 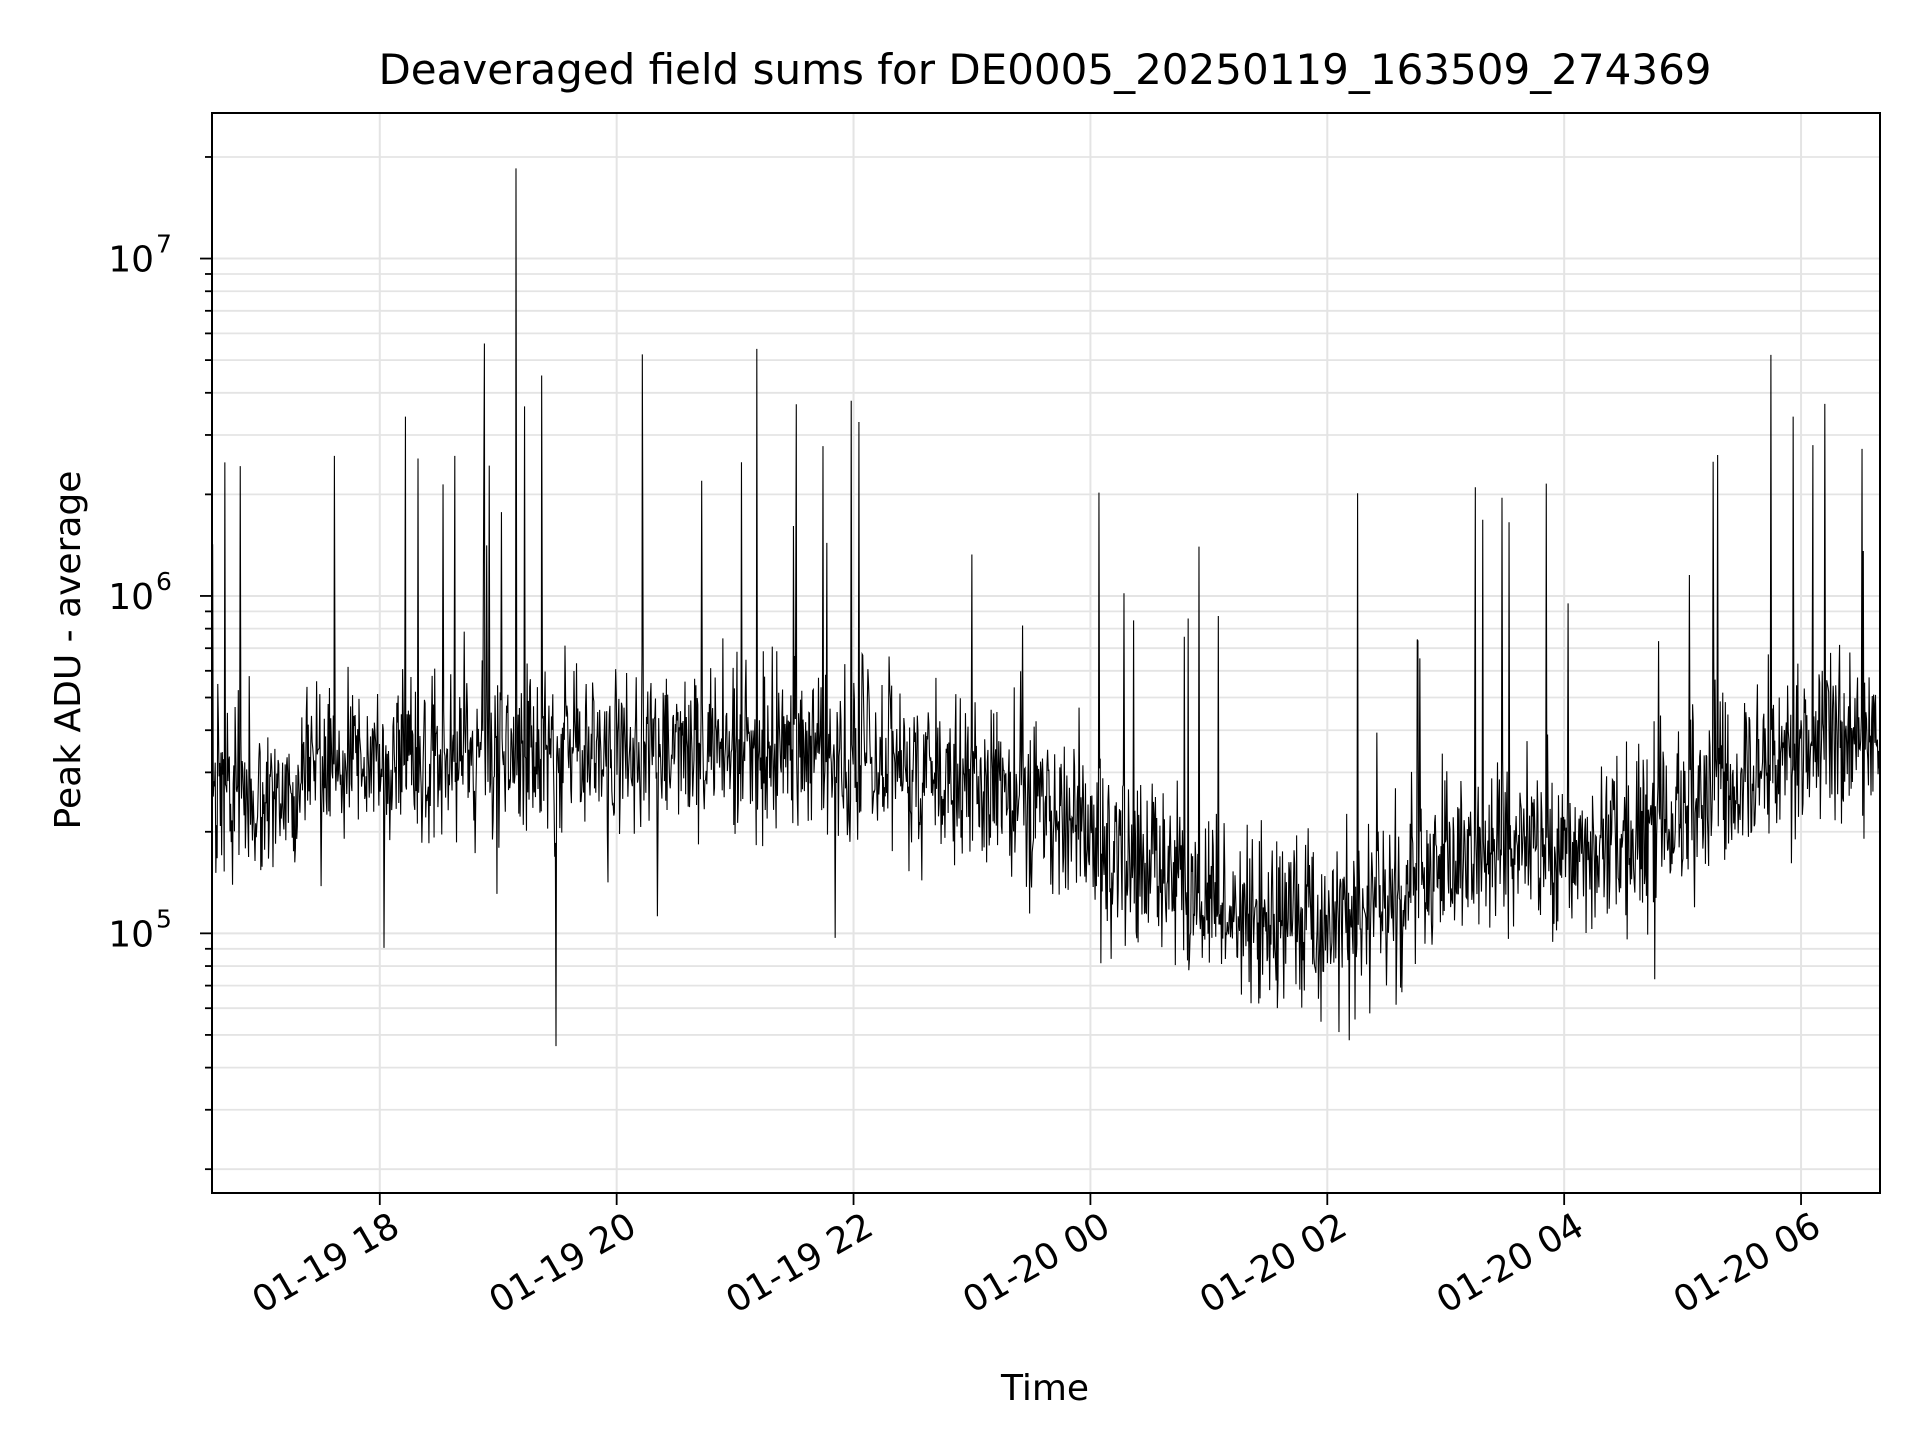 I want to click on y-tick-exponent: 7, so click(x=164, y=244).